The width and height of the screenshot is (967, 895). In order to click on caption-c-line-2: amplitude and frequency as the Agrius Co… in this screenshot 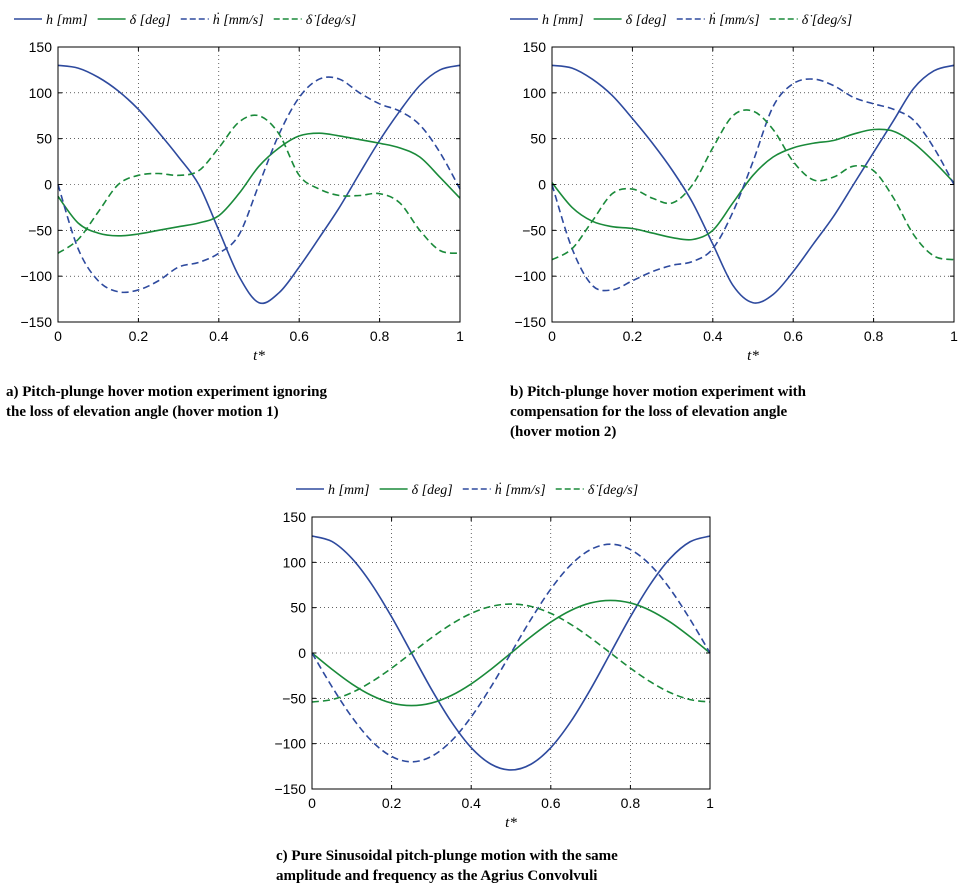, I will do `click(437, 876)`.